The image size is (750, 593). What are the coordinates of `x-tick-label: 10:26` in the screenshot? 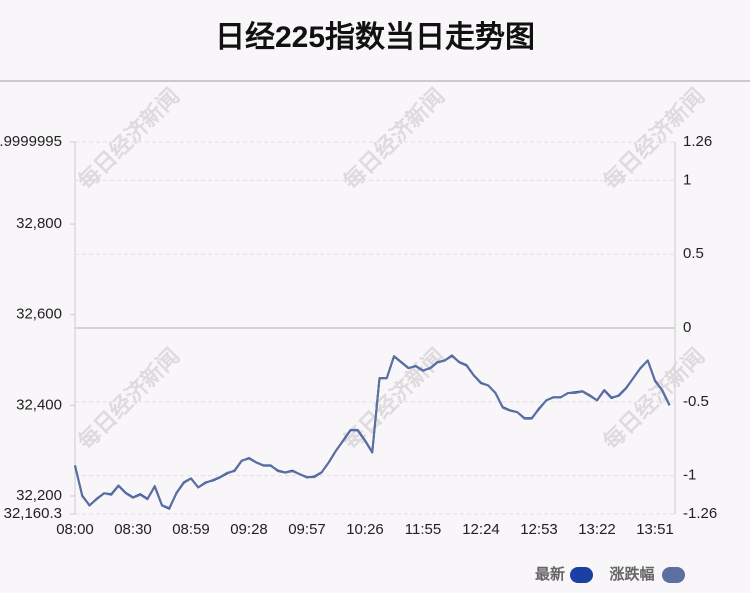 It's located at (365, 529).